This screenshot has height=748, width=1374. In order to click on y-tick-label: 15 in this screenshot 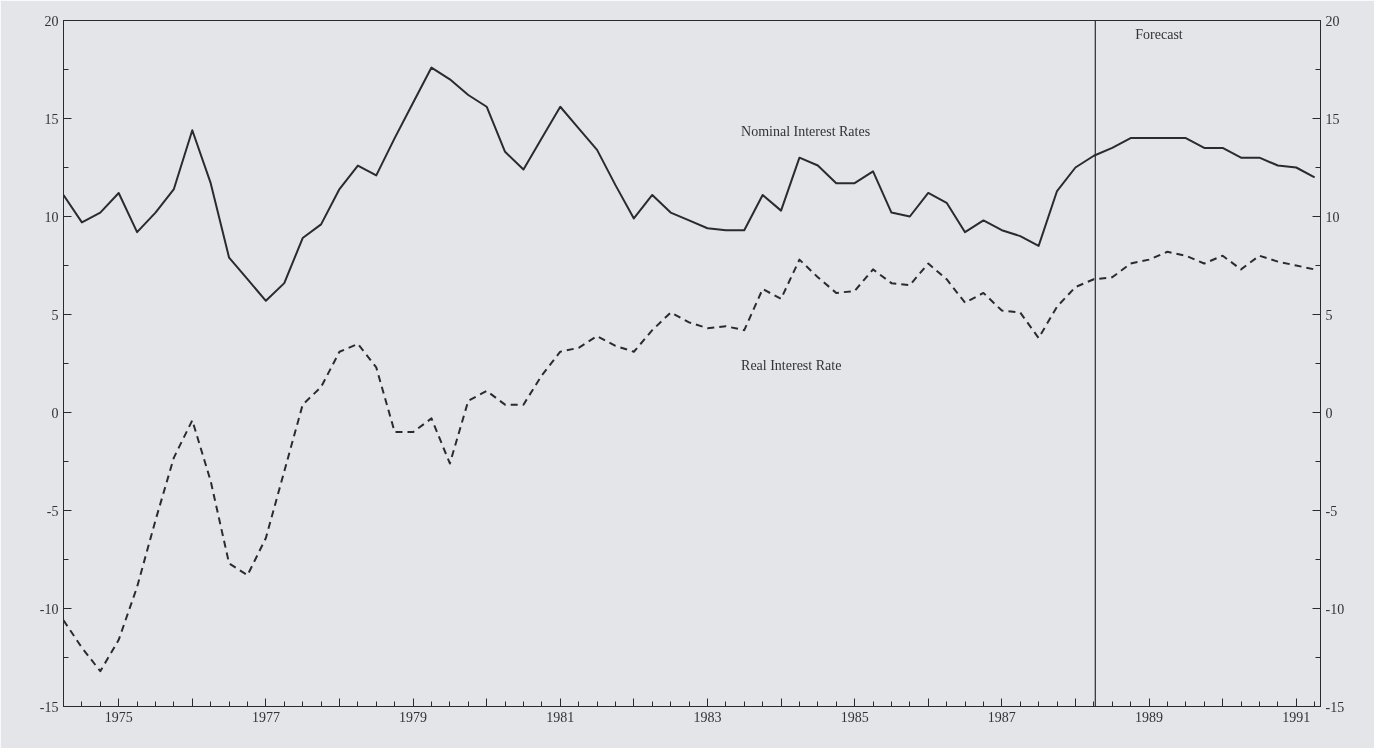, I will do `click(51, 119)`.